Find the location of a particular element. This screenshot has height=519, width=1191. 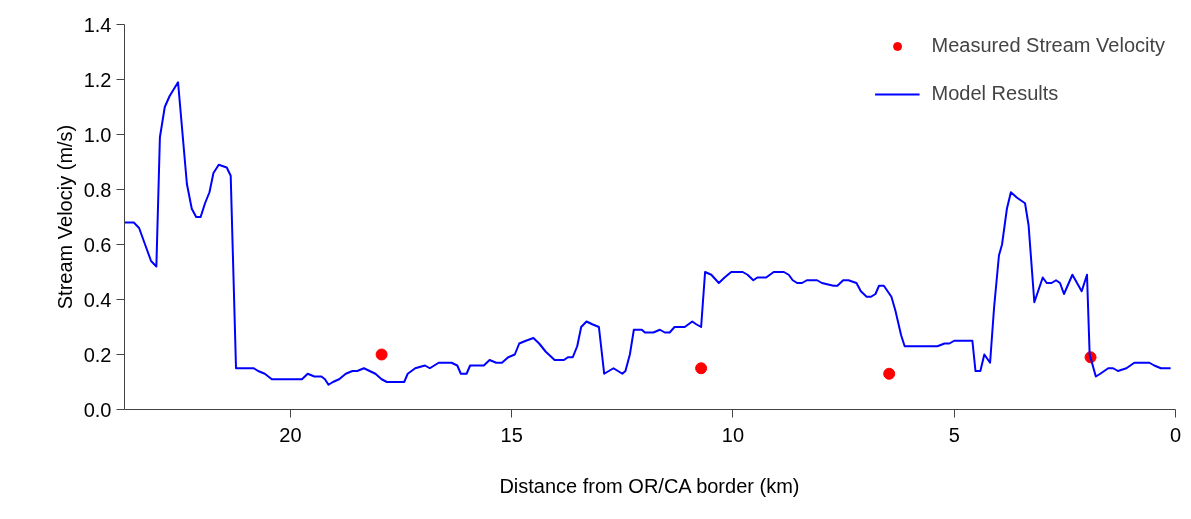

y-axis-title: Stream Velociy (m/s) is located at coordinates (64, 217).